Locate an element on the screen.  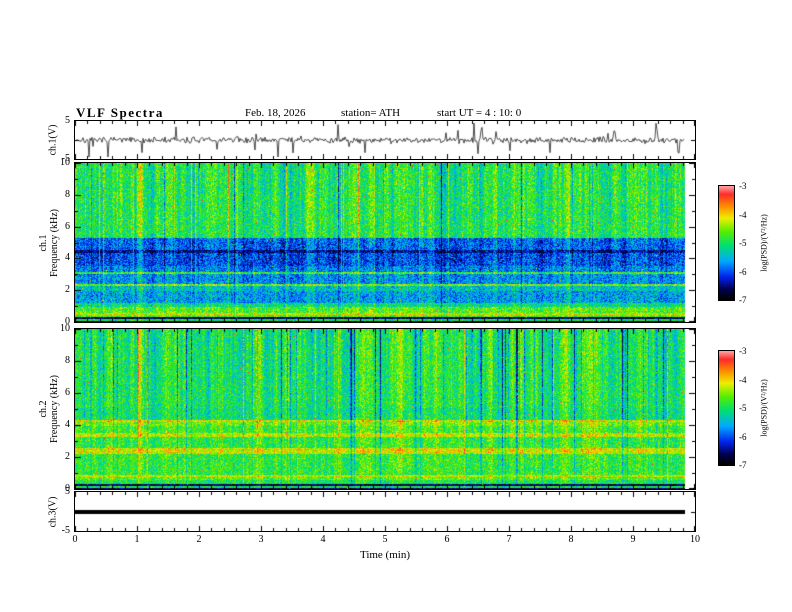
x-tick-label: 1 is located at coordinates (137, 539).